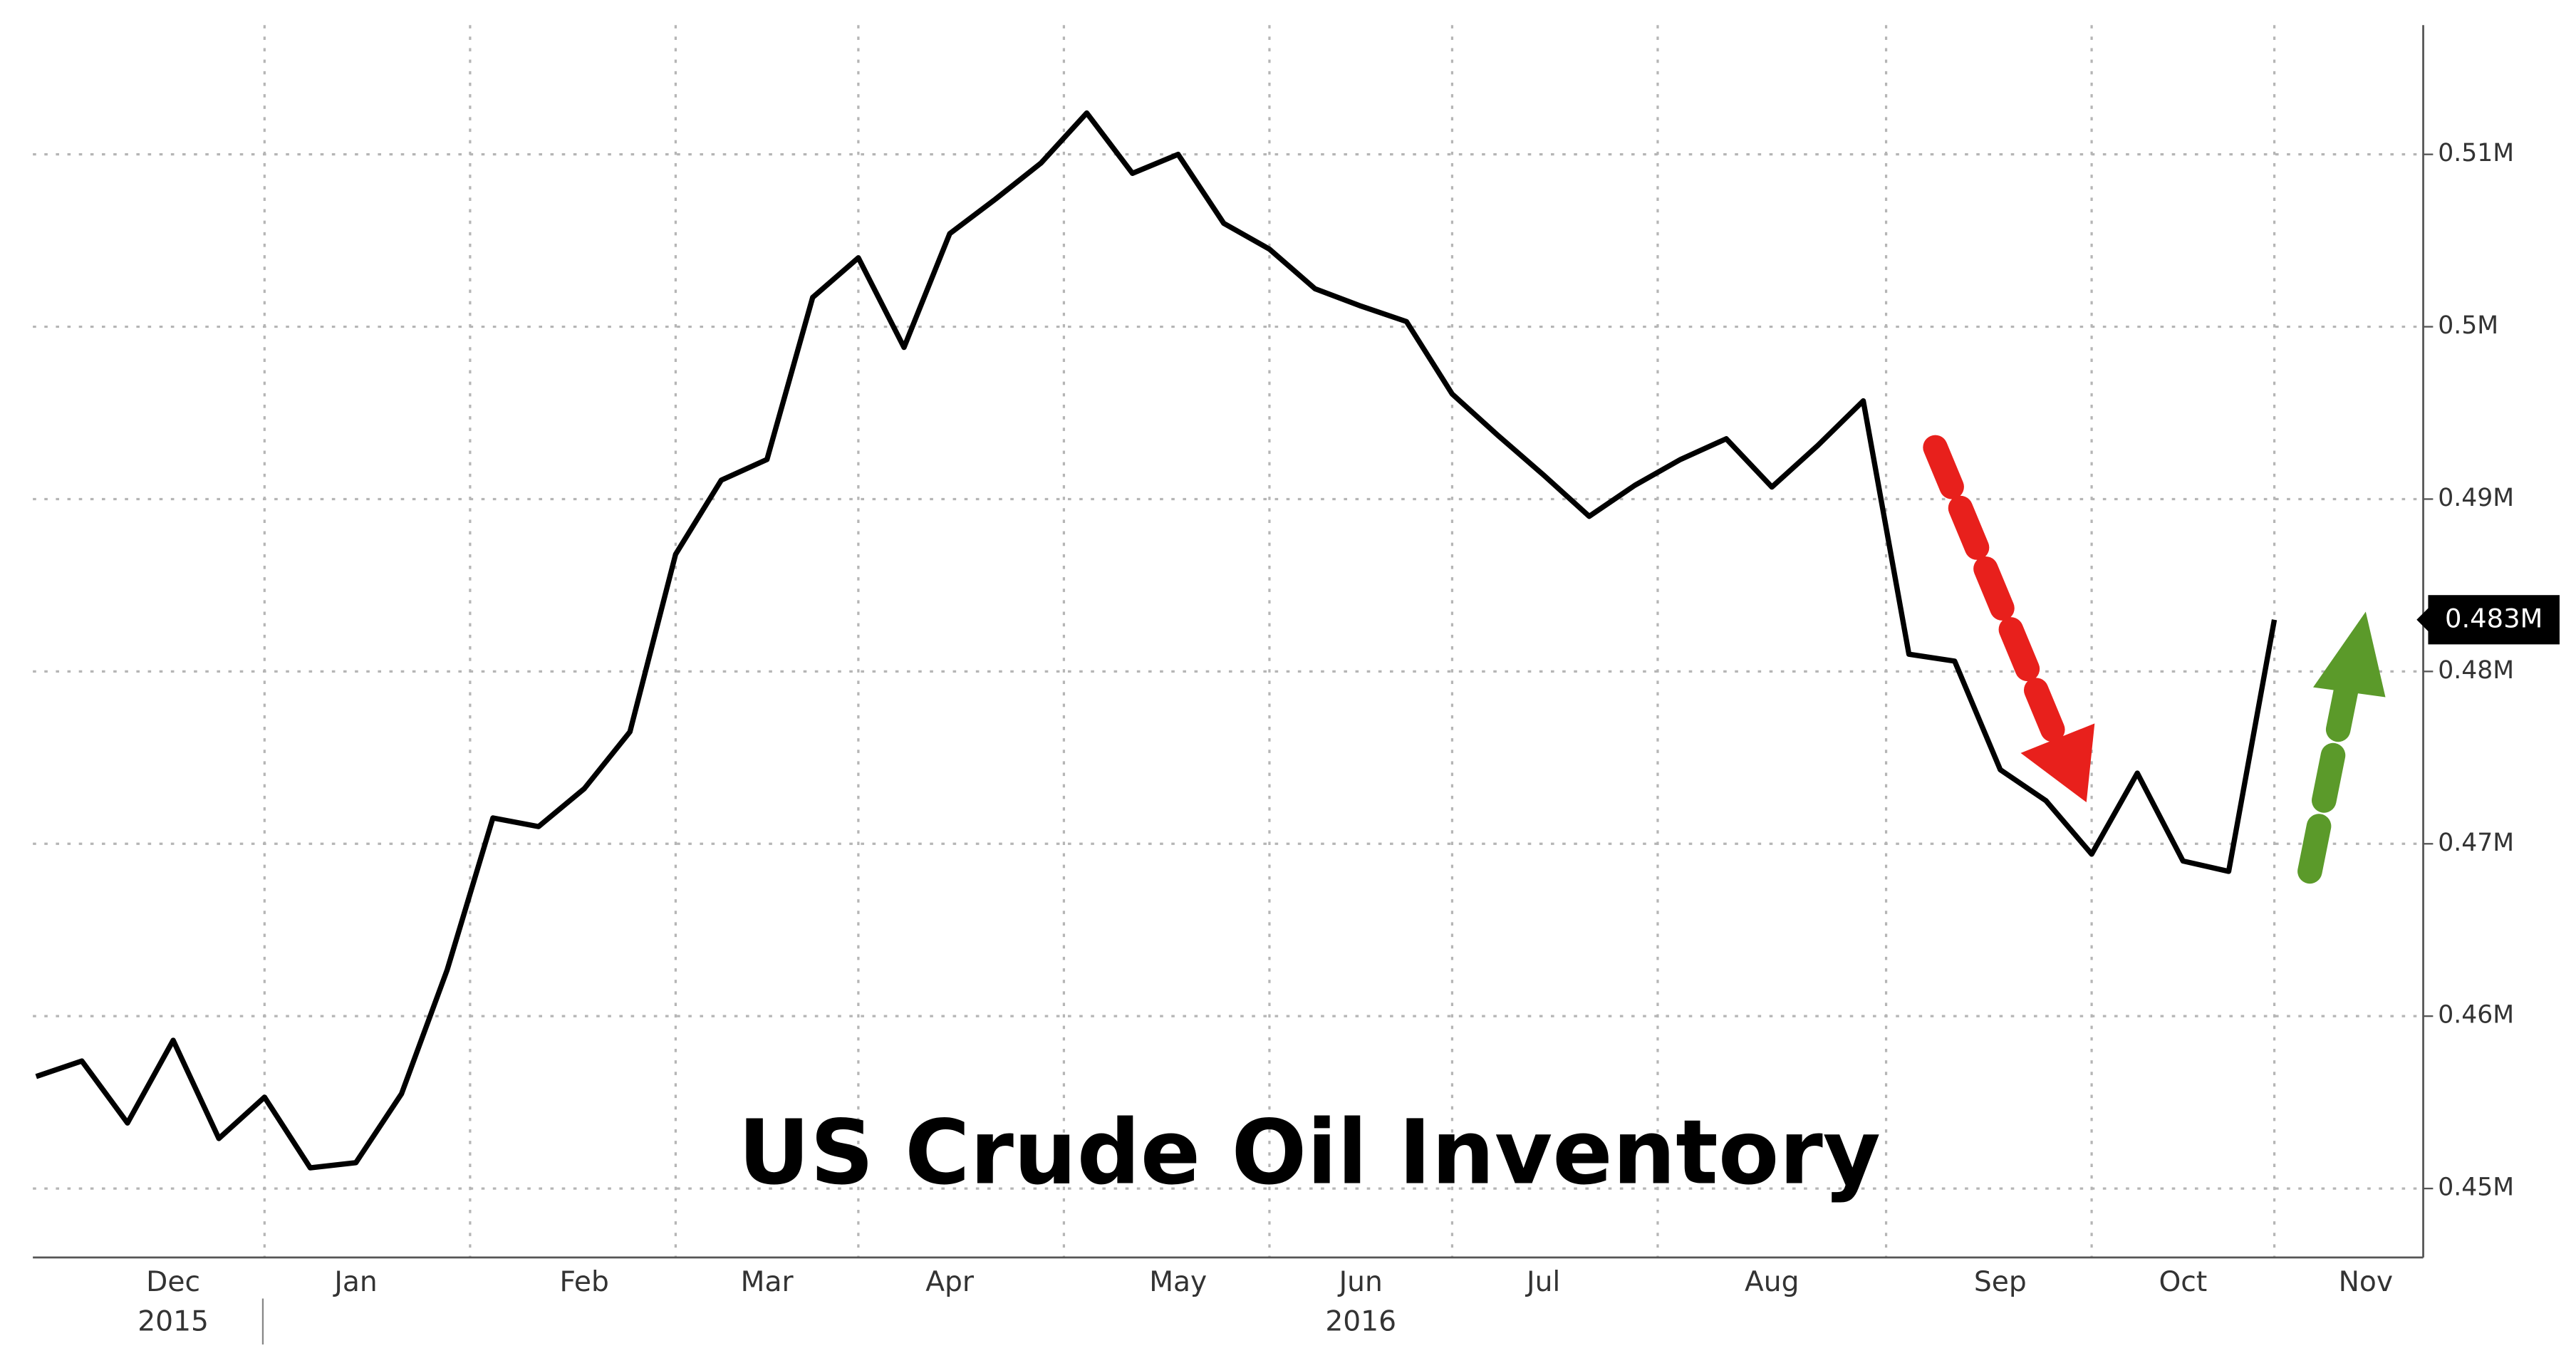 The image size is (2576, 1368). Describe the element at coordinates (1360, 1282) in the screenshot. I see `x-tick-label: Jun` at that location.